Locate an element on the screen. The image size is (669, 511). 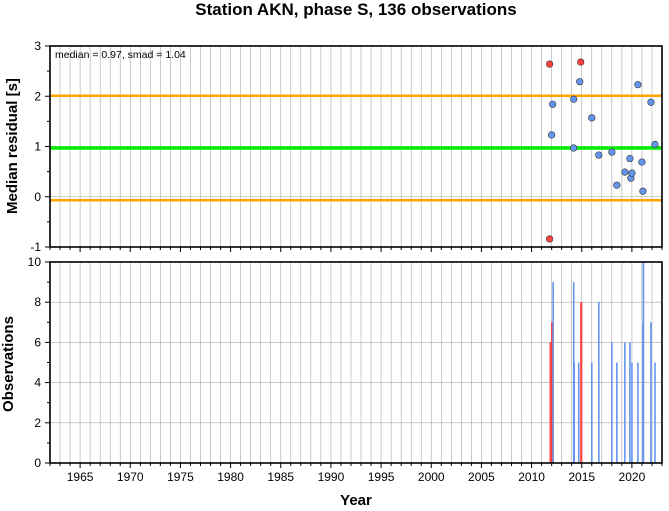
x-tick-label: 2010 is located at coordinates (531, 477).